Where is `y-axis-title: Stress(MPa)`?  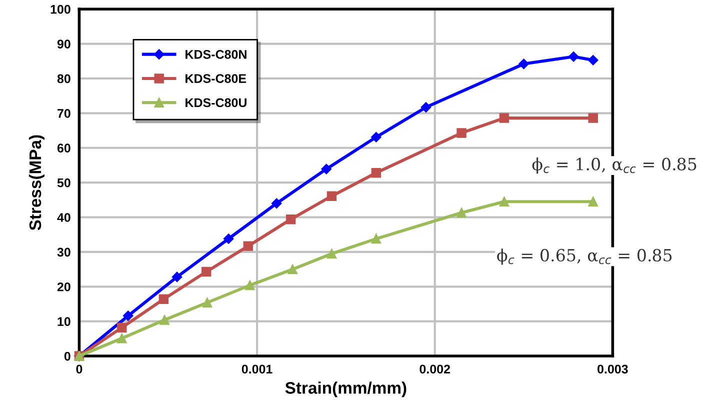 y-axis-title: Stress(MPa) is located at coordinates (36, 182).